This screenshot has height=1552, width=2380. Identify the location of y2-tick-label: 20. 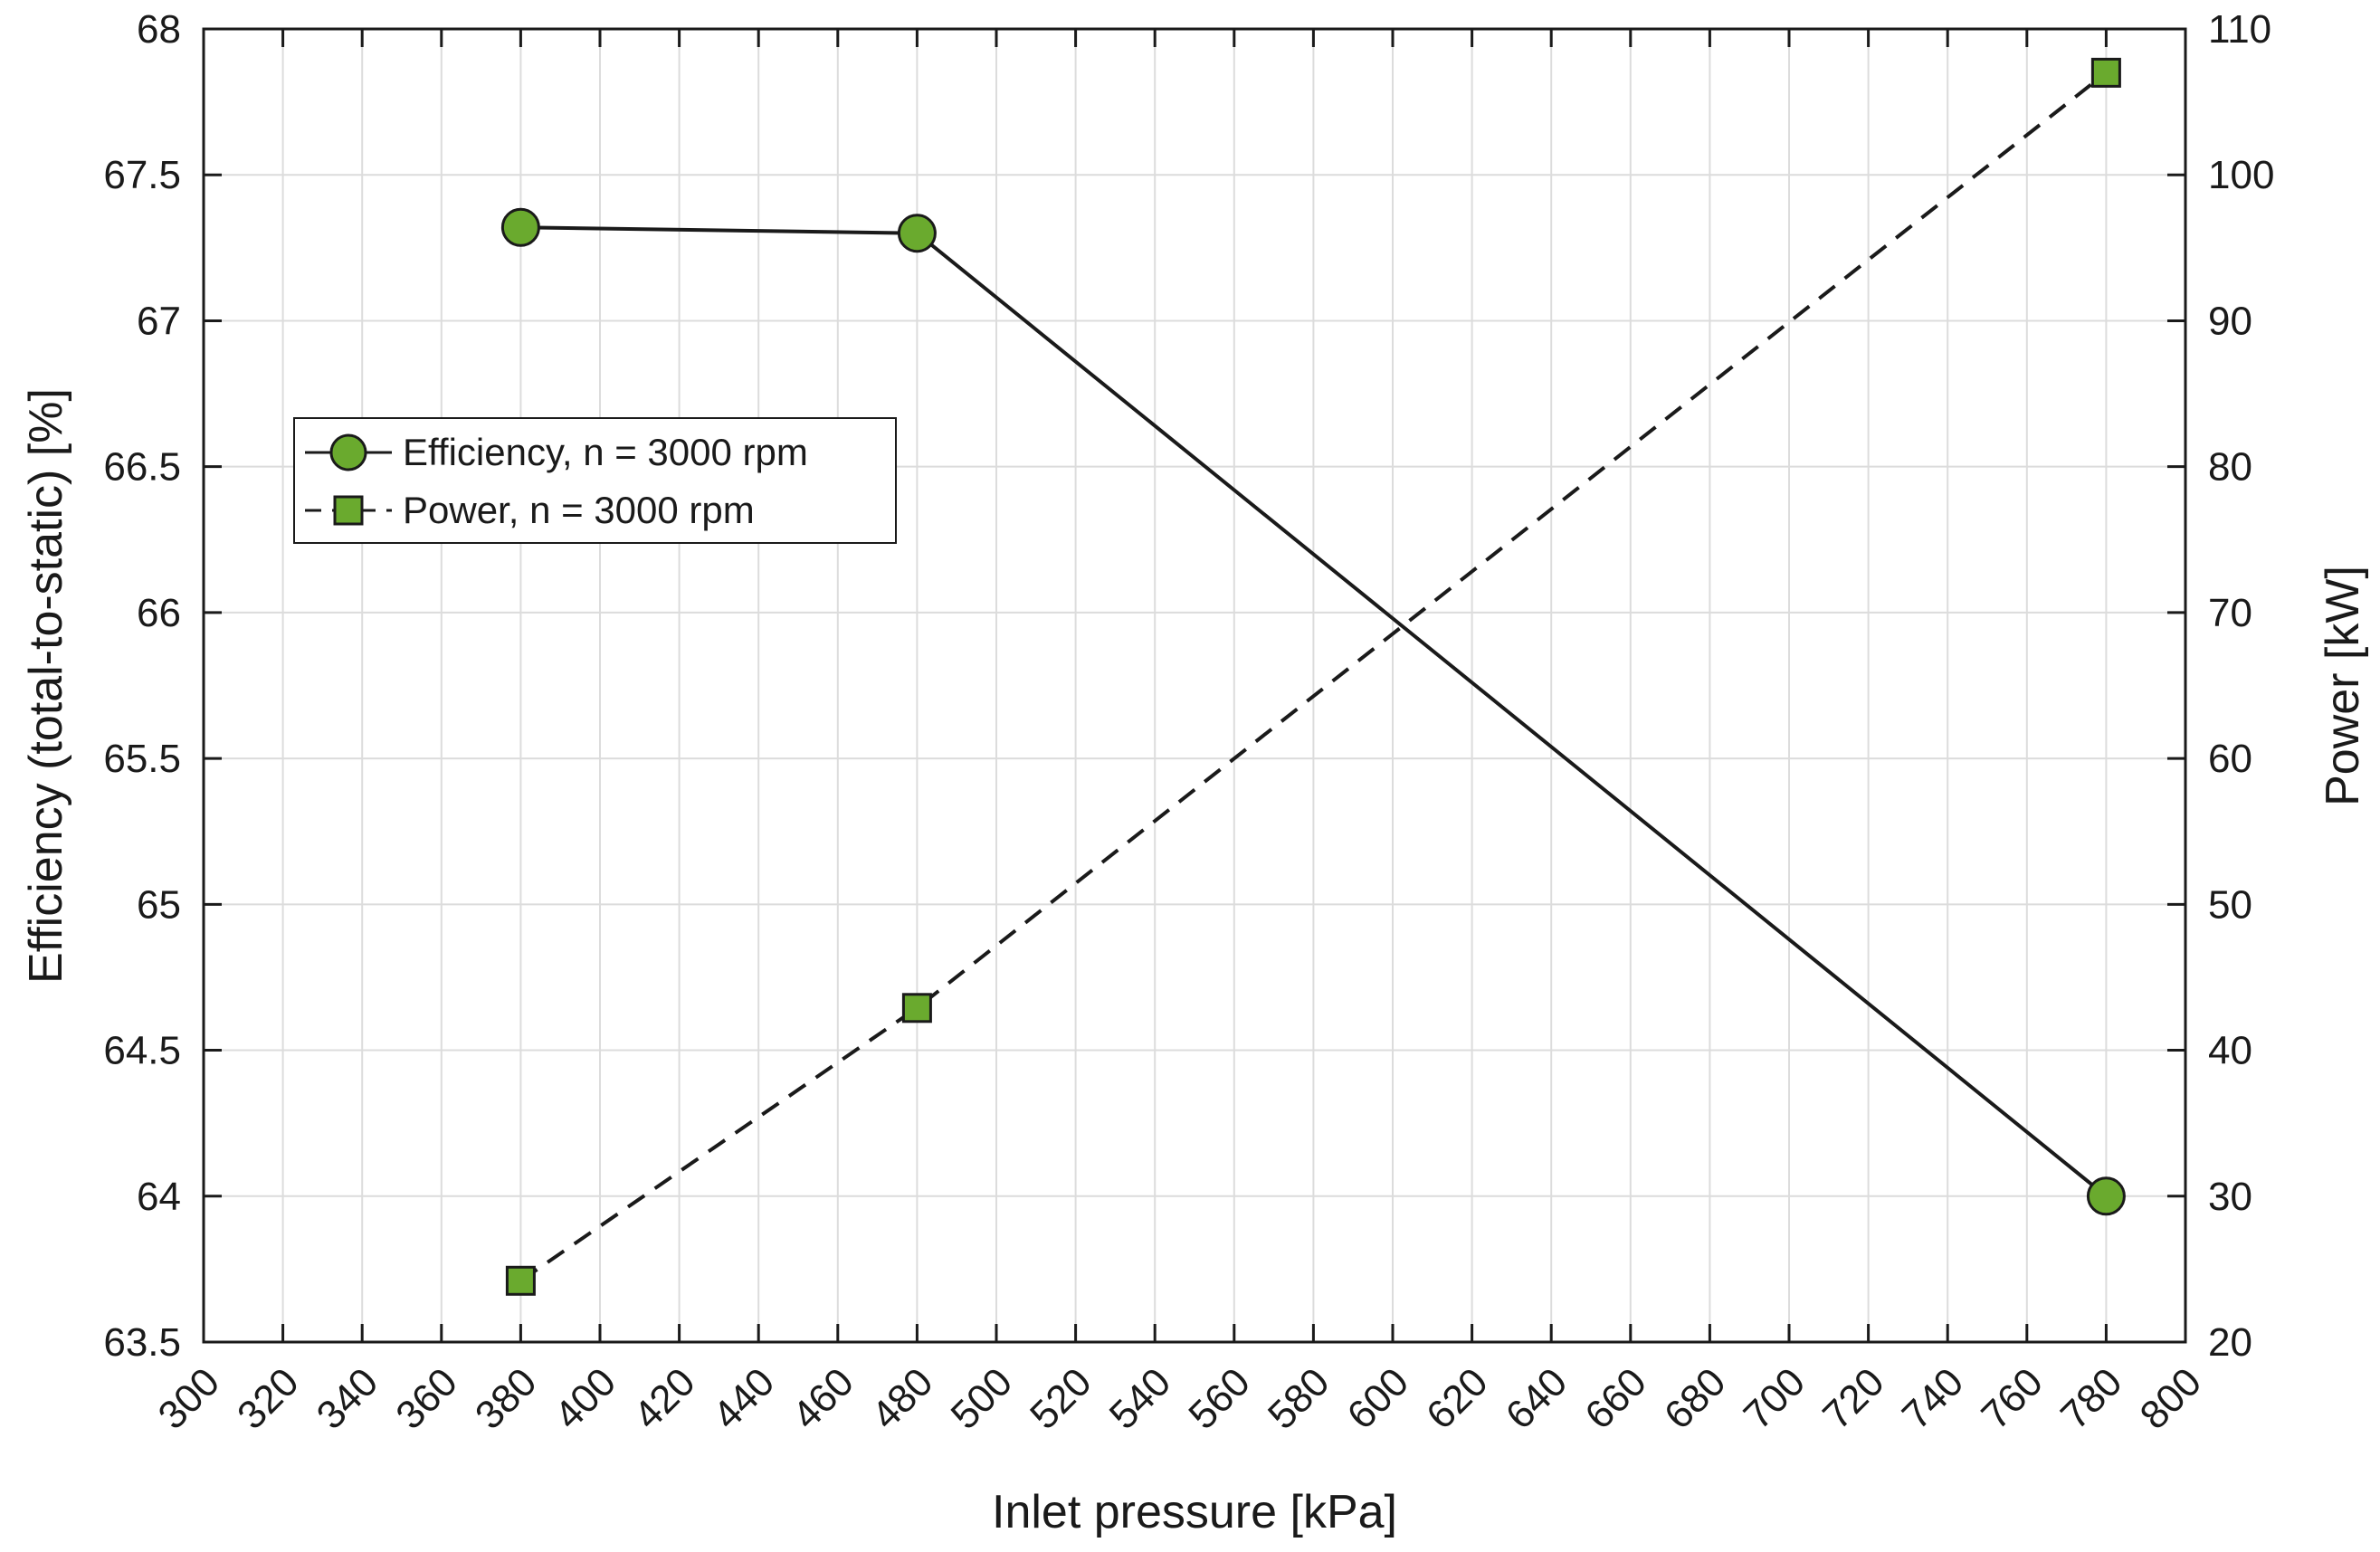
(2230, 1343).